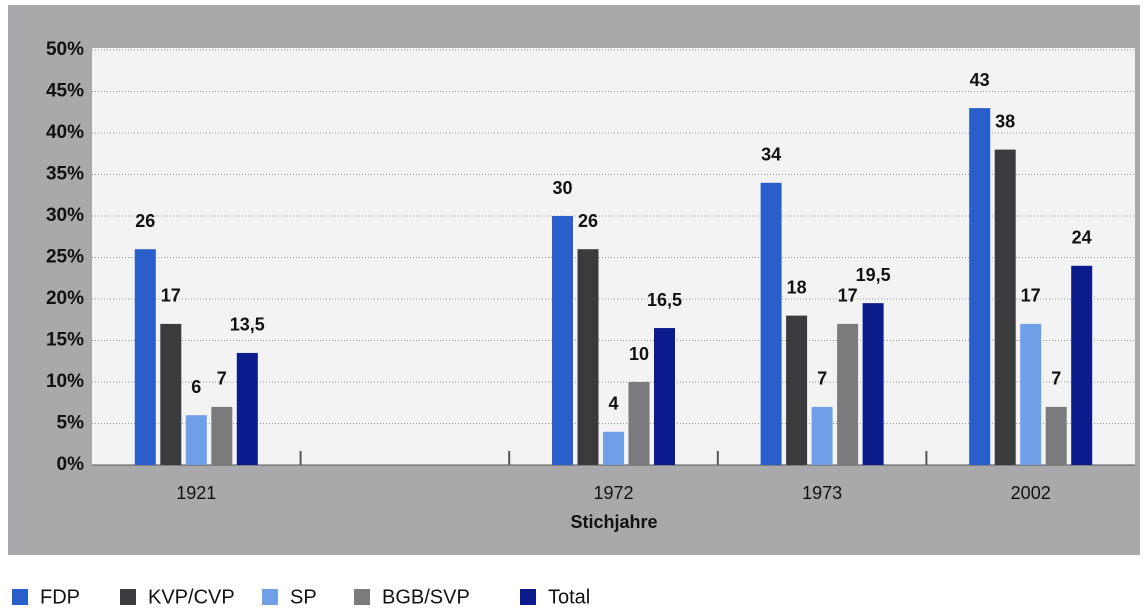 Image resolution: width=1146 pixels, height=610 pixels. What do you see at coordinates (196, 493) in the screenshot?
I see `x-tick-label: 1921` at bounding box center [196, 493].